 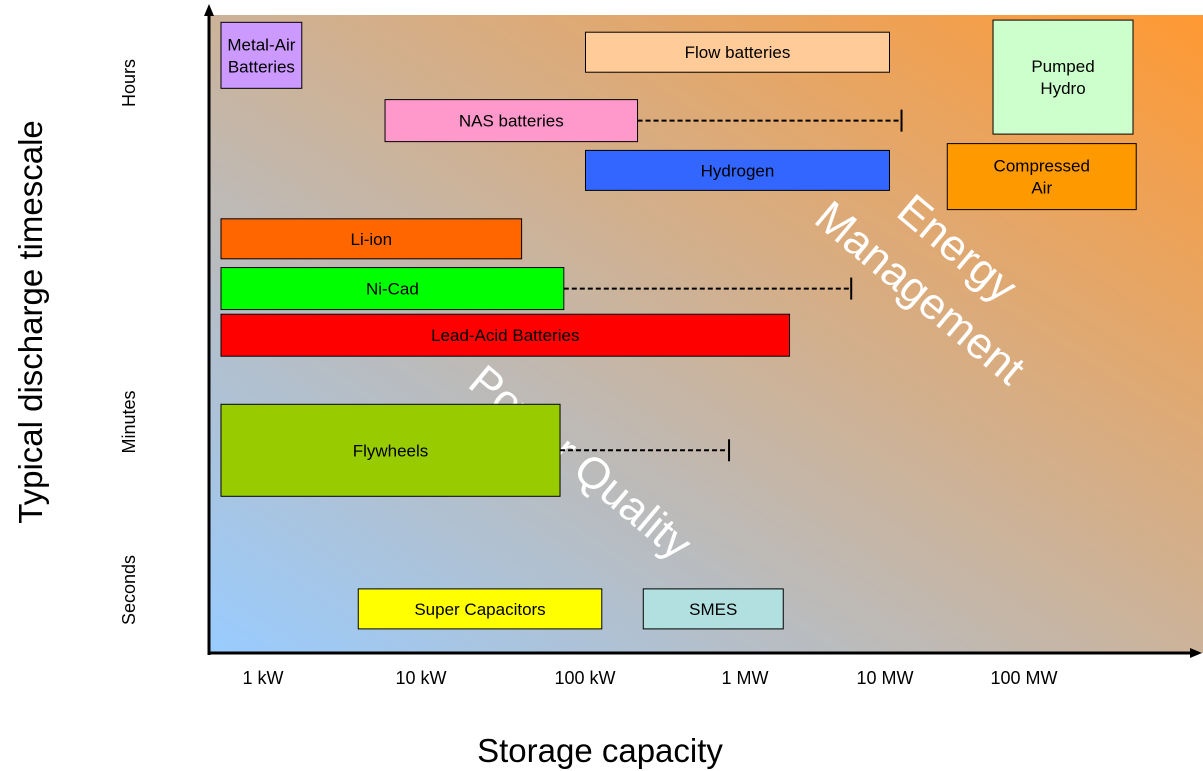 I want to click on y-axis-title: Typical discharge timescale, so click(x=30, y=322).